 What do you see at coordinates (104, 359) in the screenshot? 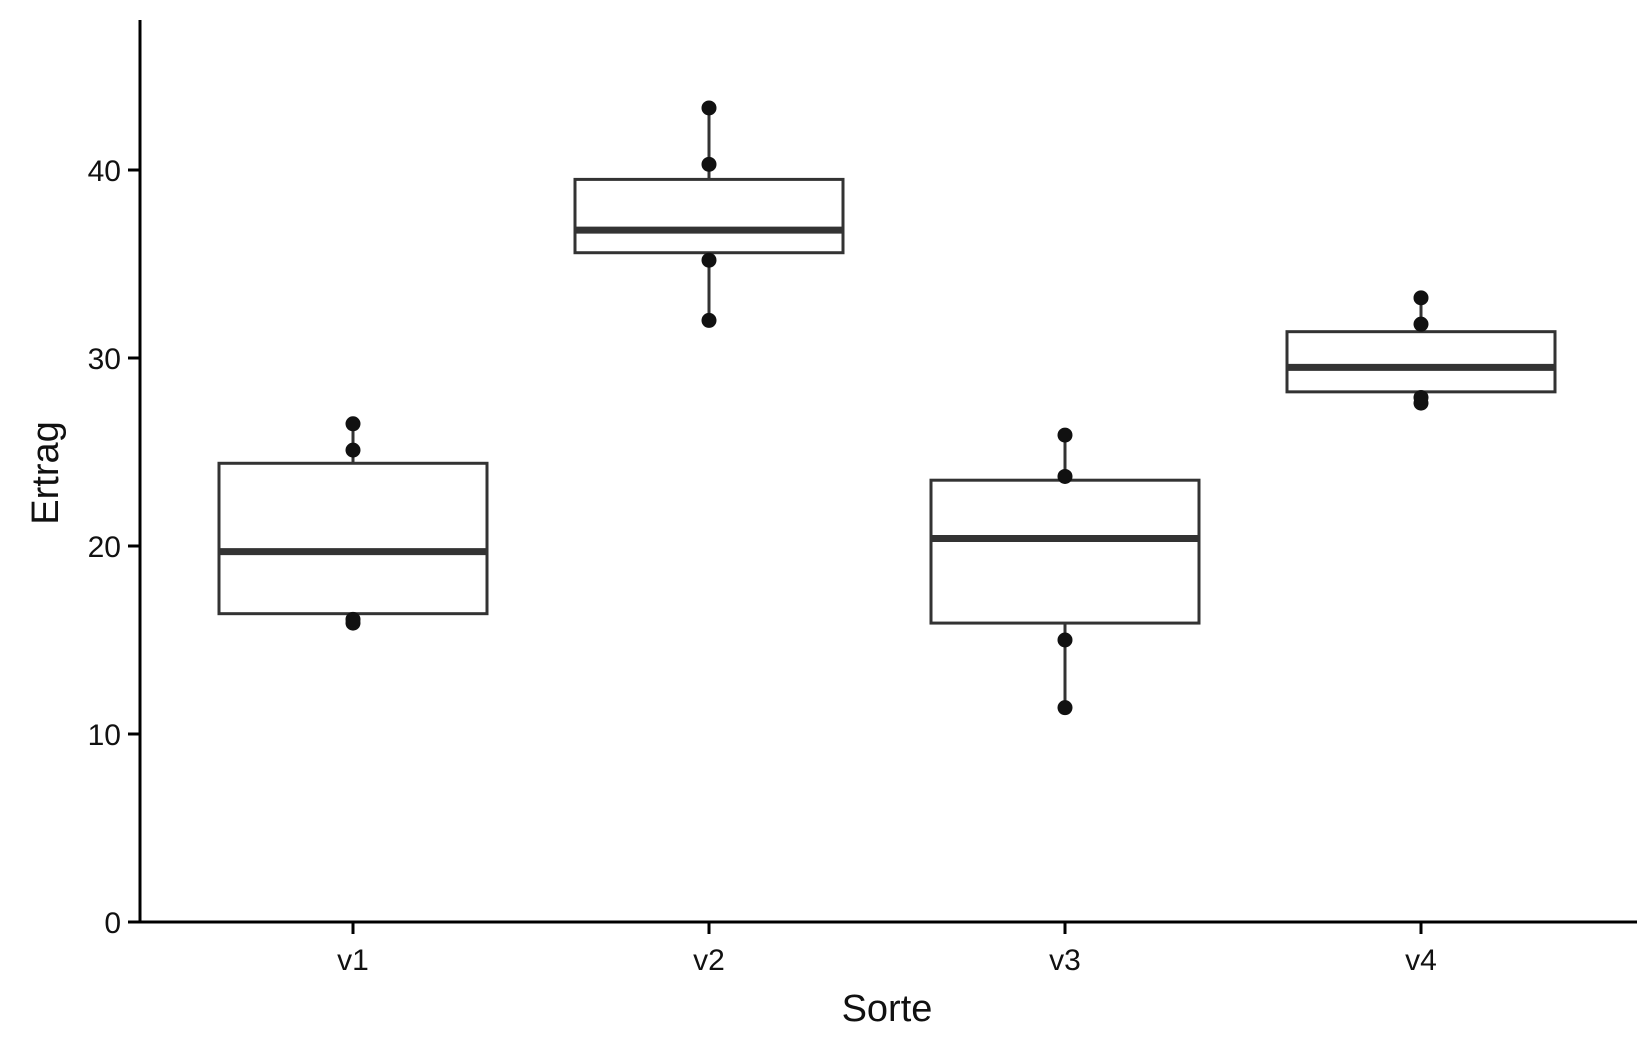
I see `y-tick-label: 30` at bounding box center [104, 359].